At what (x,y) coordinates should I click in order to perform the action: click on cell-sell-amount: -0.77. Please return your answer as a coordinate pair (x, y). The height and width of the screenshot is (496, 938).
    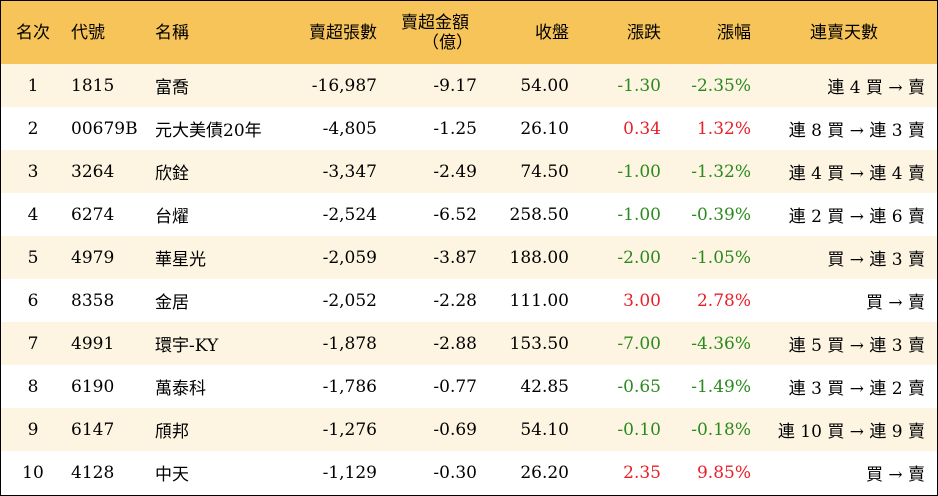
    Looking at the image, I should click on (455, 386).